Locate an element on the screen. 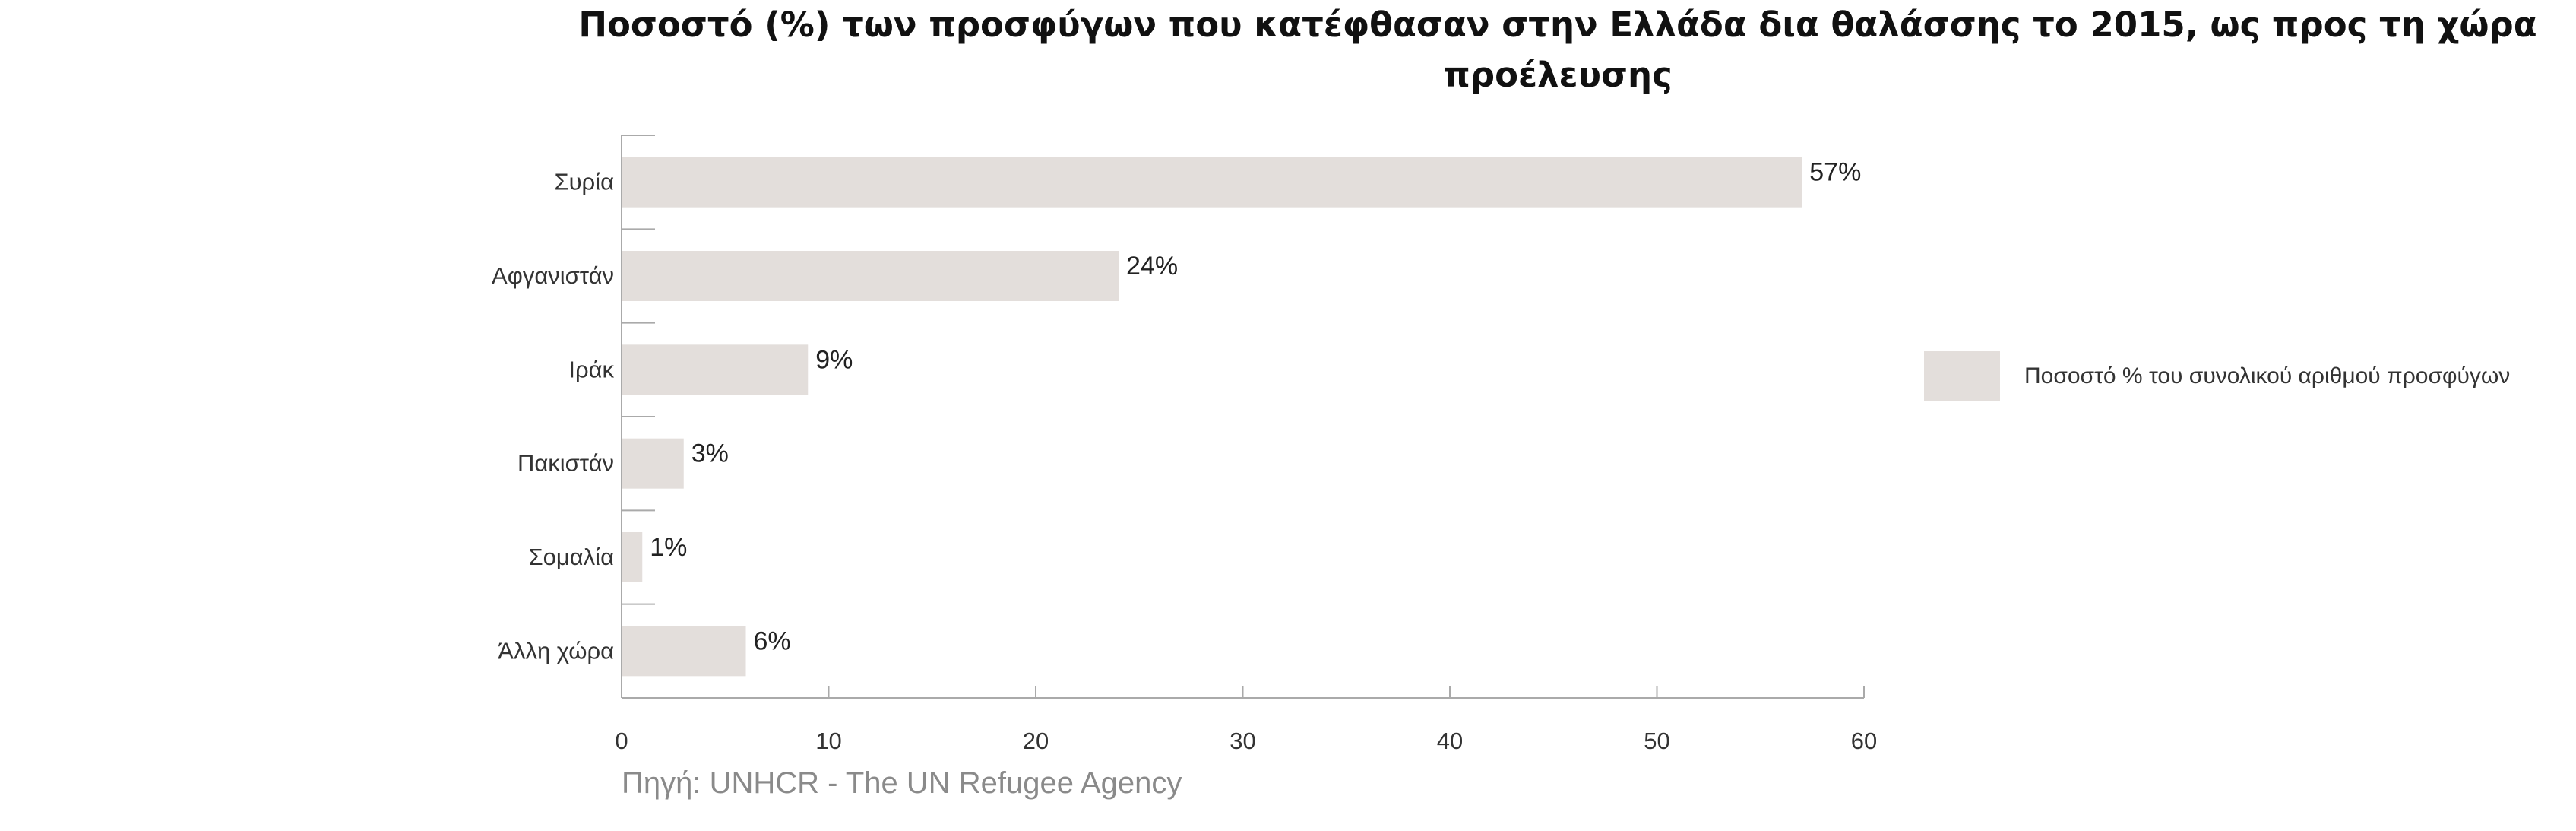 The width and height of the screenshot is (2576, 831). data-label: 1% is located at coordinates (668, 547).